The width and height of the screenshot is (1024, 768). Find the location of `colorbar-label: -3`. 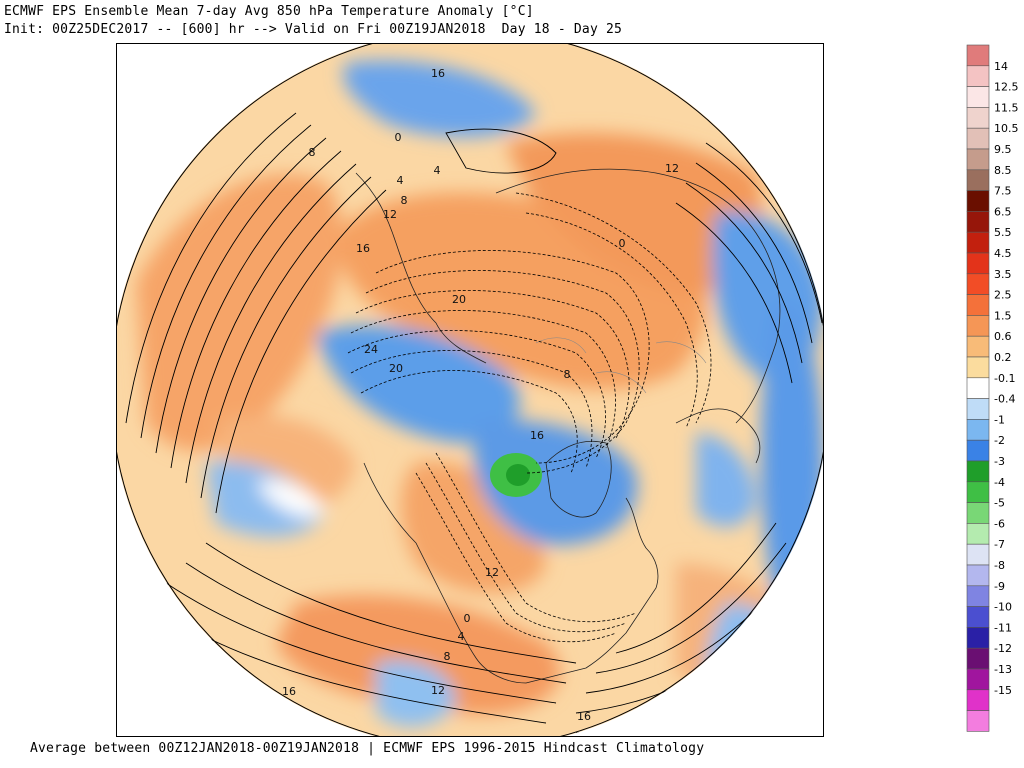

colorbar-label: -3 is located at coordinates (999, 461).